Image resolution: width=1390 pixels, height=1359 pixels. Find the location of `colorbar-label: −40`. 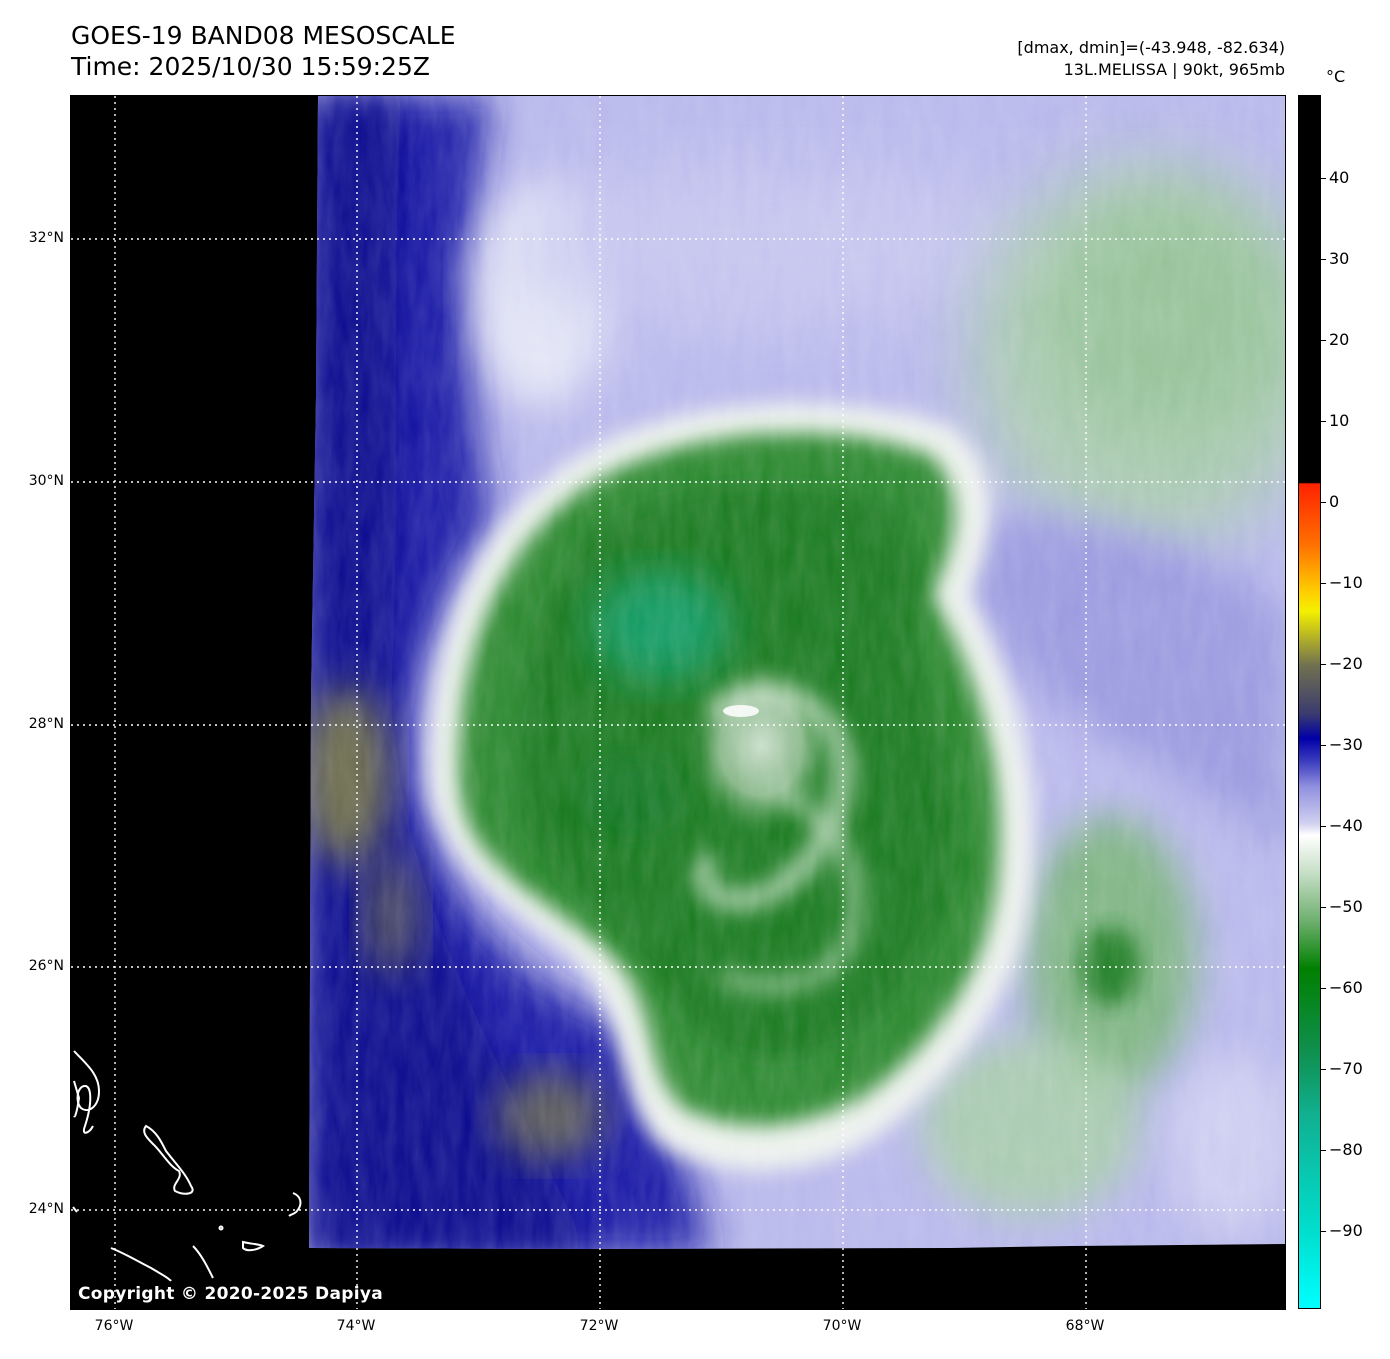

colorbar-label: −40 is located at coordinates (1346, 825).